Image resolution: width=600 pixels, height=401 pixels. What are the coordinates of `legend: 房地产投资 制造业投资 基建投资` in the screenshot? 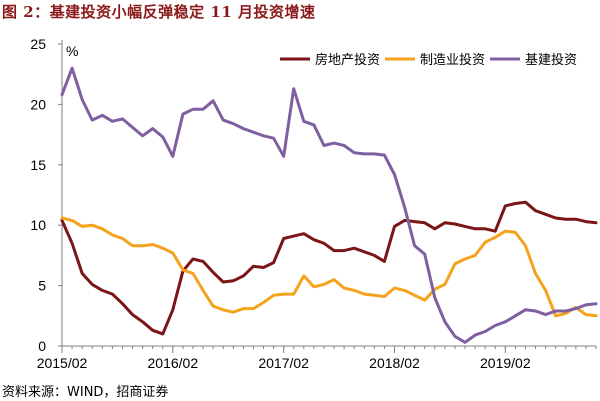 It's located at (428, 60).